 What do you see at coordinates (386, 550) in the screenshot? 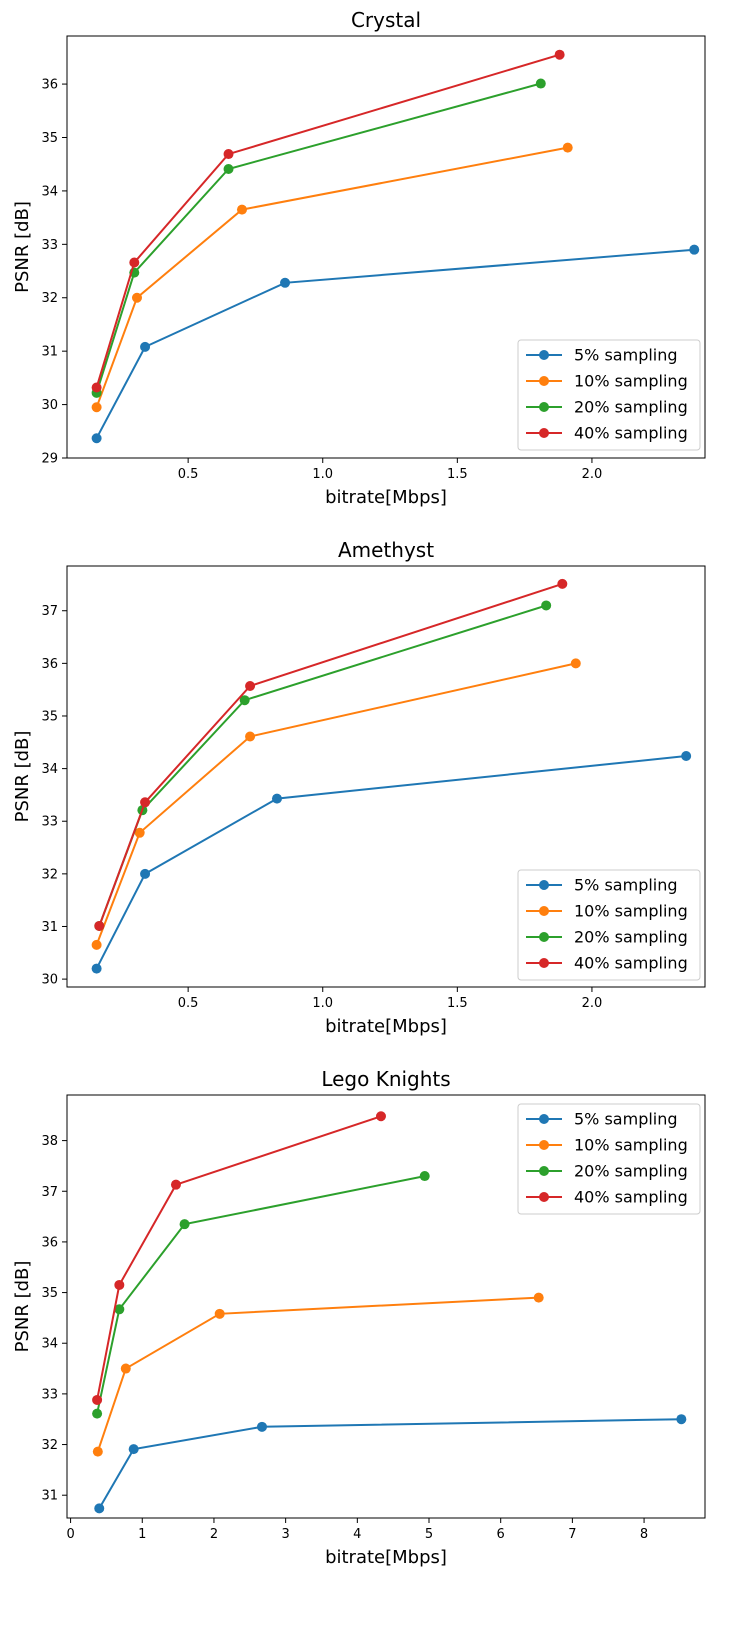
I see `chart-title: Amethyst` at bounding box center [386, 550].